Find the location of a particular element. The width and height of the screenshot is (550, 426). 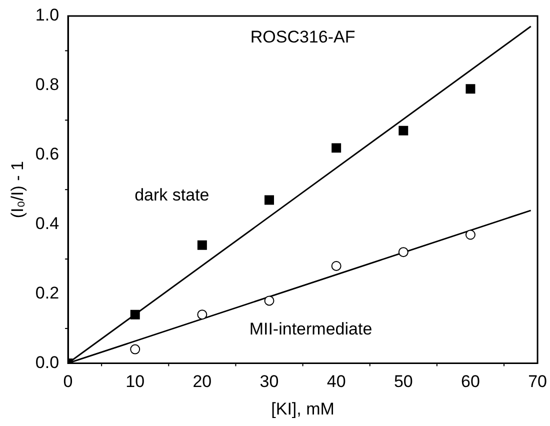

x-tick-label: 0 is located at coordinates (68, 382).